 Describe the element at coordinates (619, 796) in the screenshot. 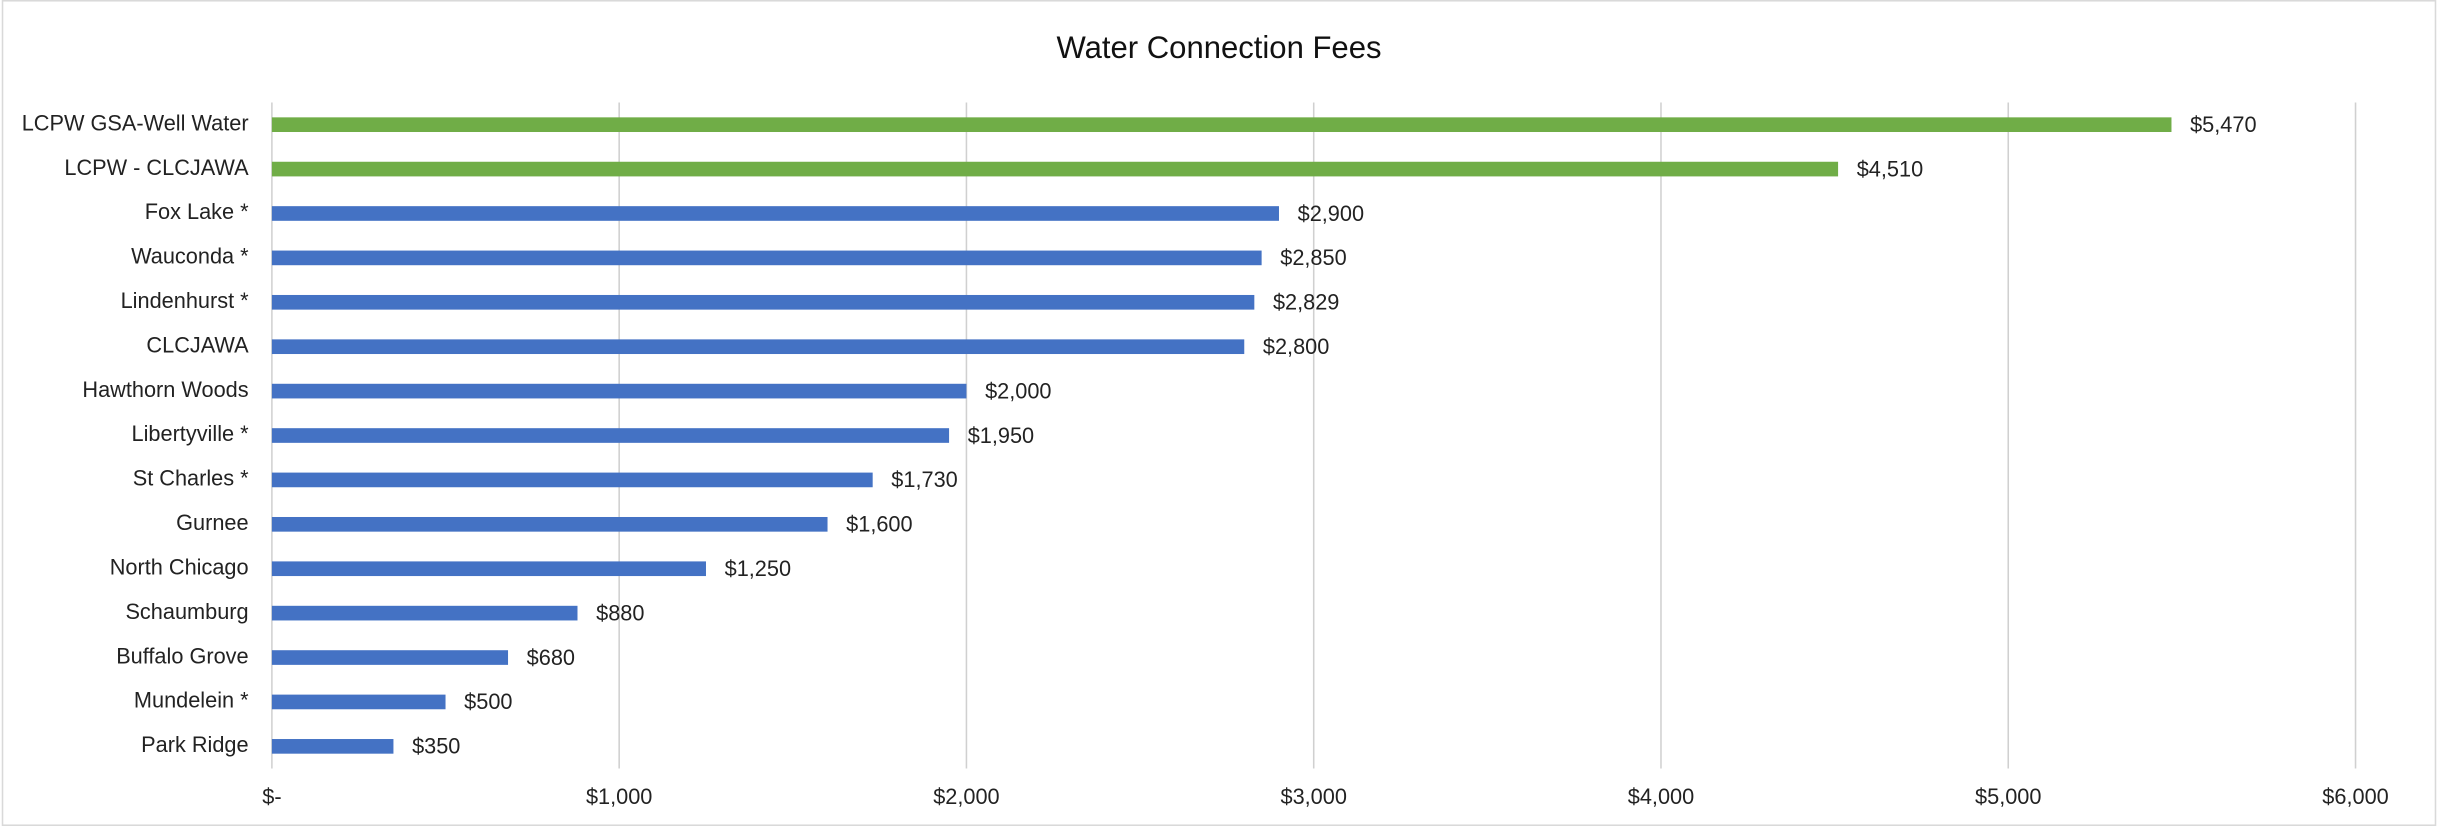

I see `x-tick-label: $1,000` at that location.